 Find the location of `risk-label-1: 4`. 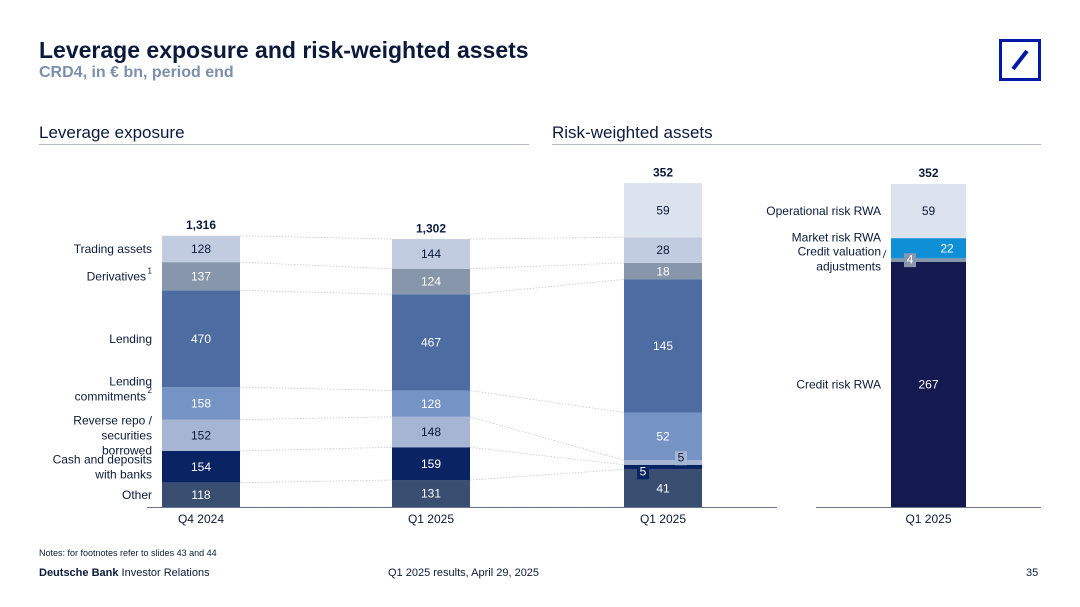

risk-label-1: 4 is located at coordinates (910, 259).